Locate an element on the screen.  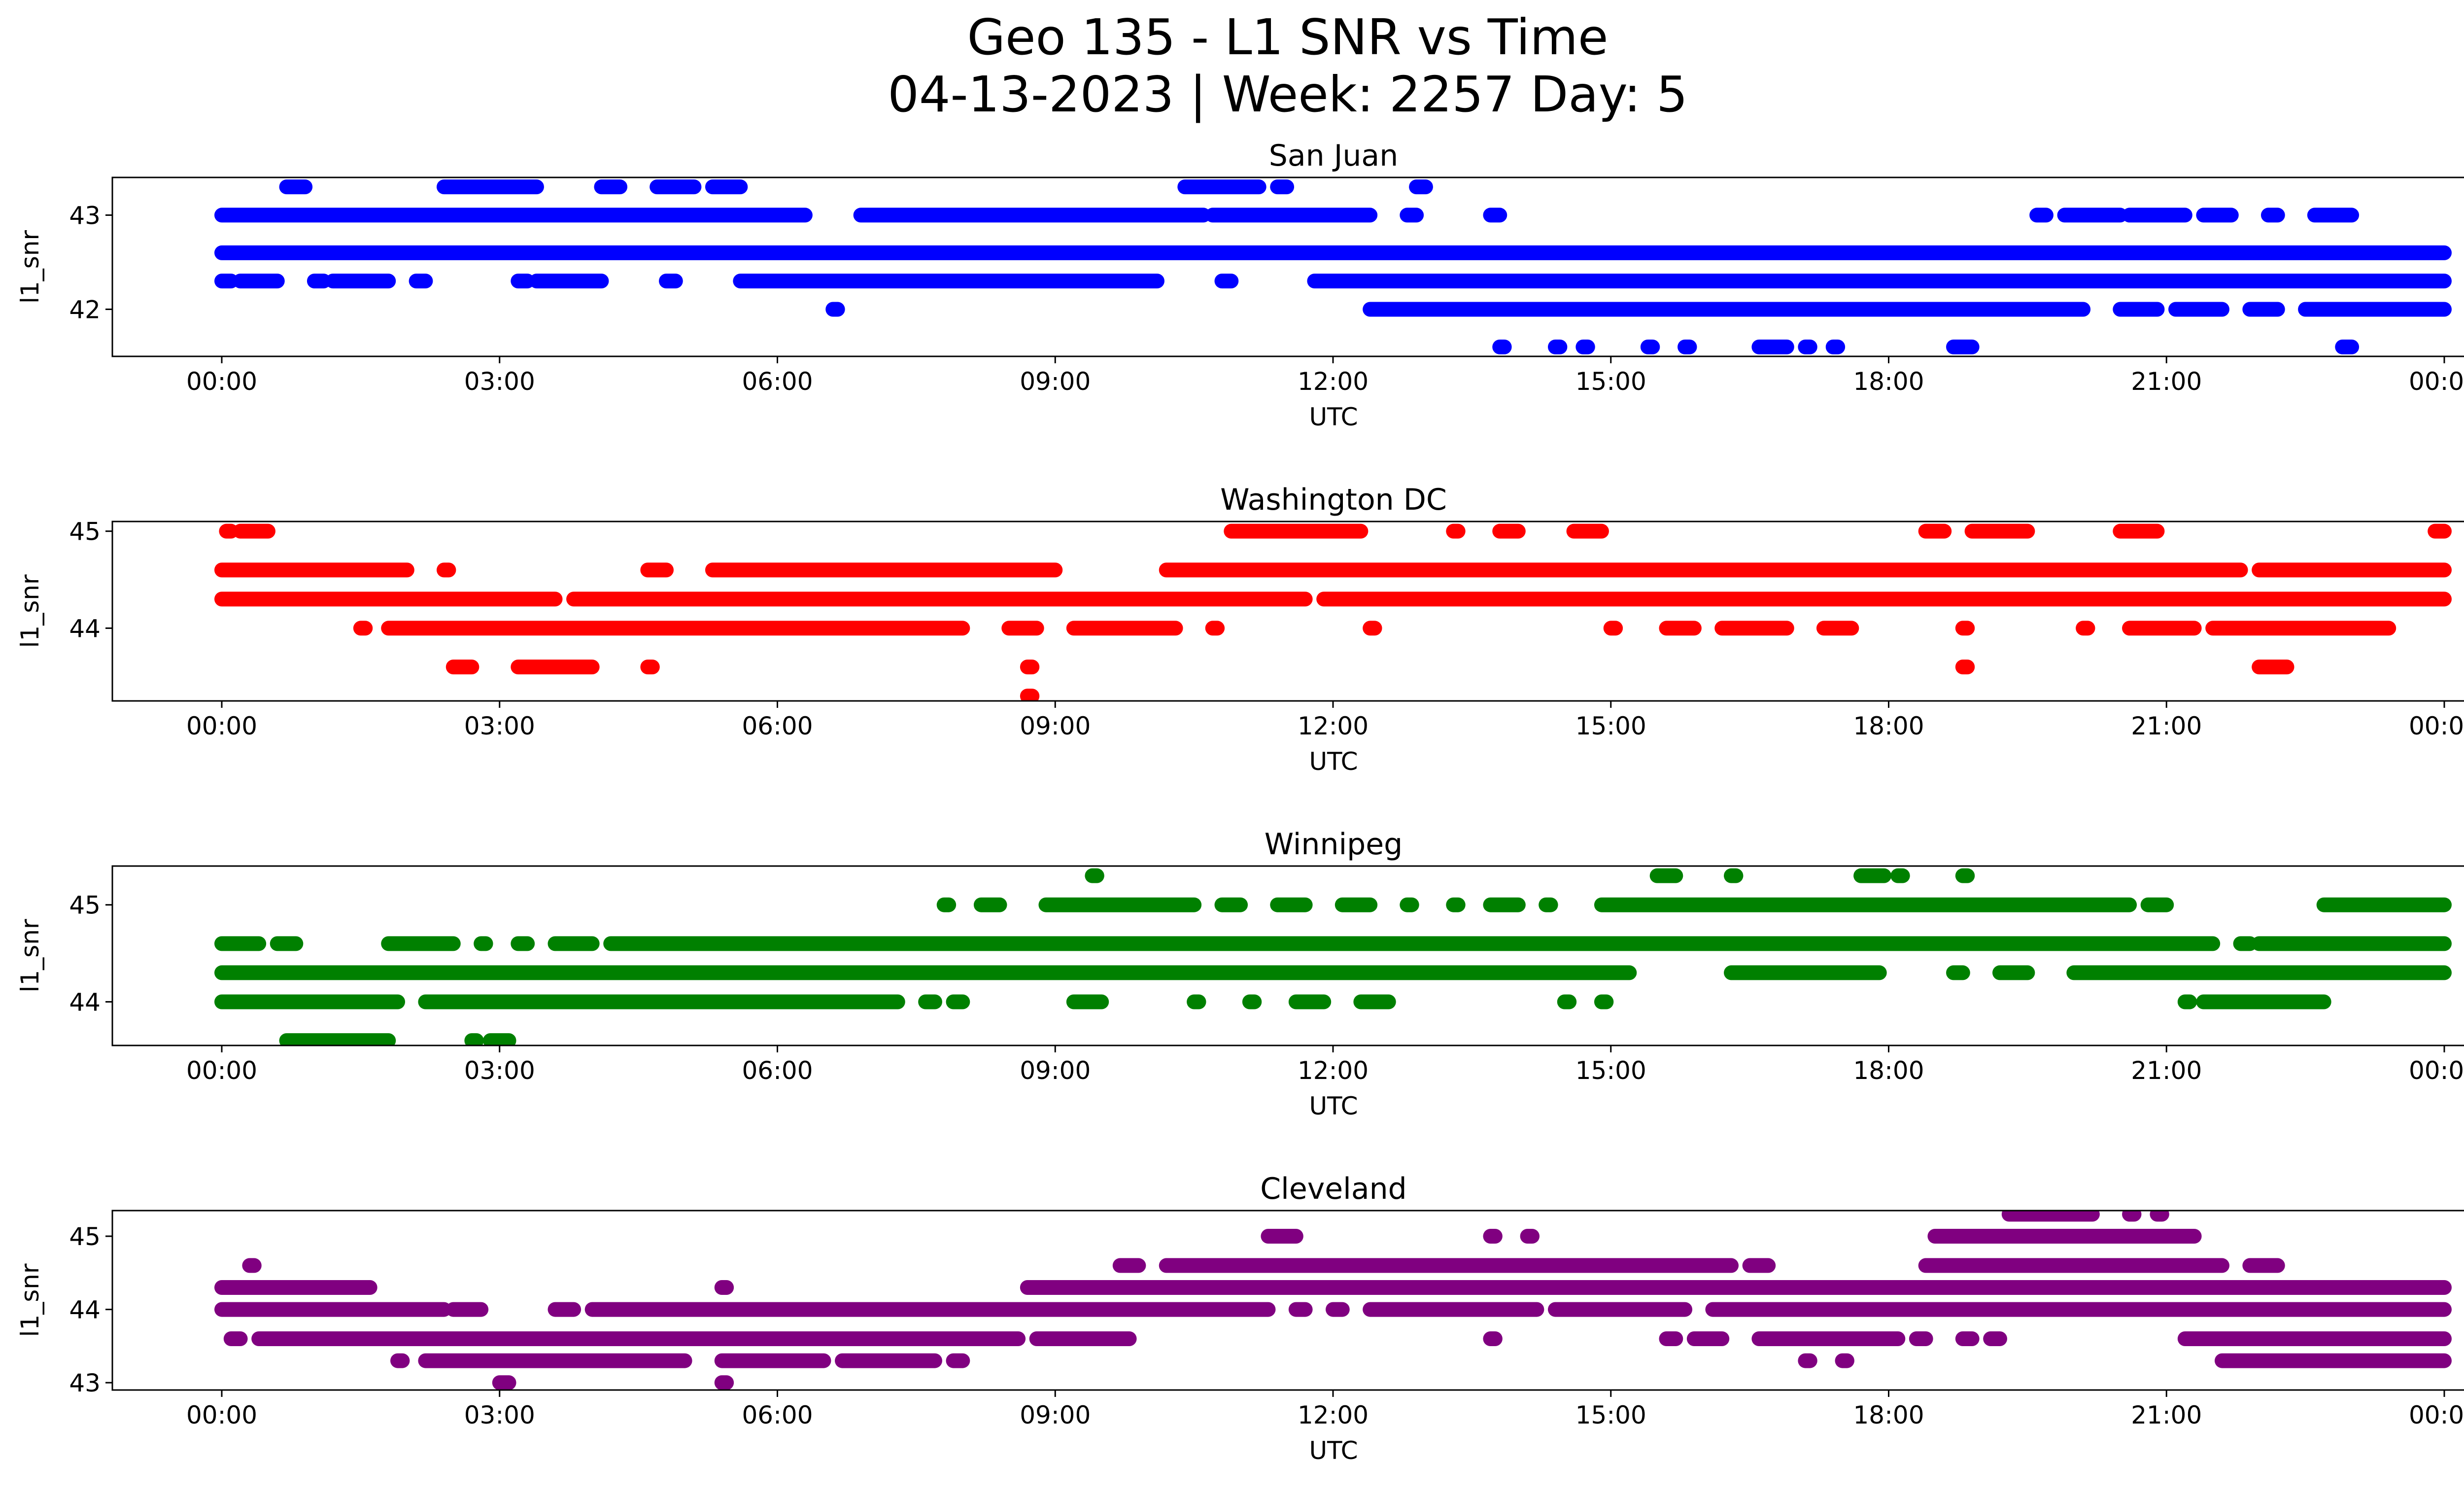
scatter-series-san-juan is located at coordinates (1333, 266).